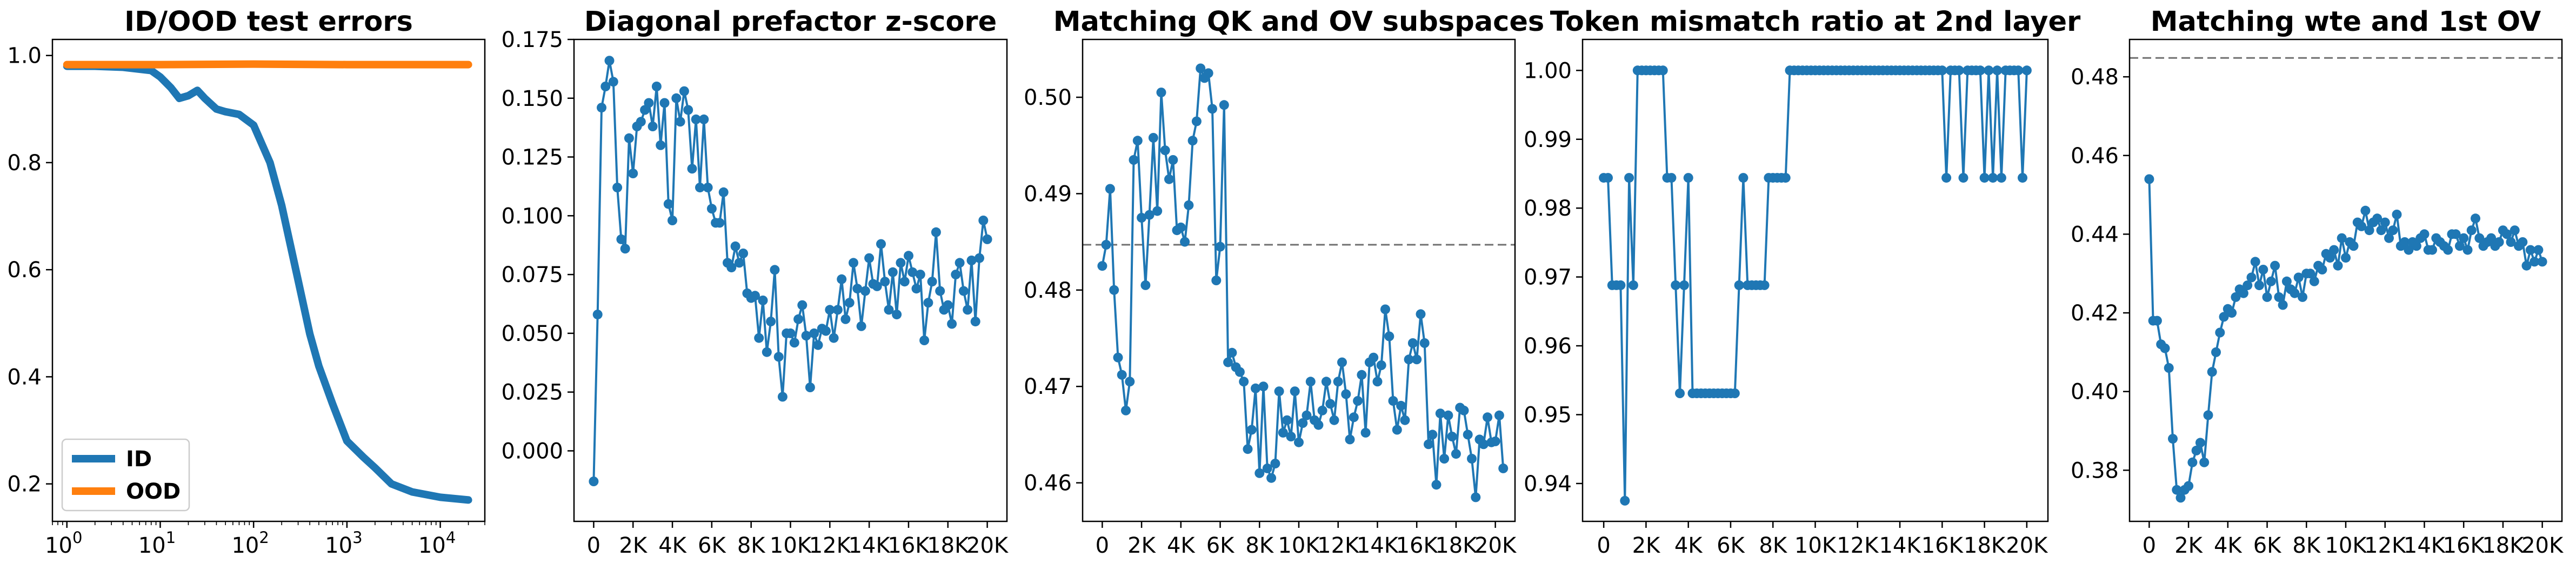 Image resolution: width=2576 pixels, height=570 pixels. What do you see at coordinates (2095, 156) in the screenshot?
I see `y-tick-label: 0.46` at bounding box center [2095, 156].